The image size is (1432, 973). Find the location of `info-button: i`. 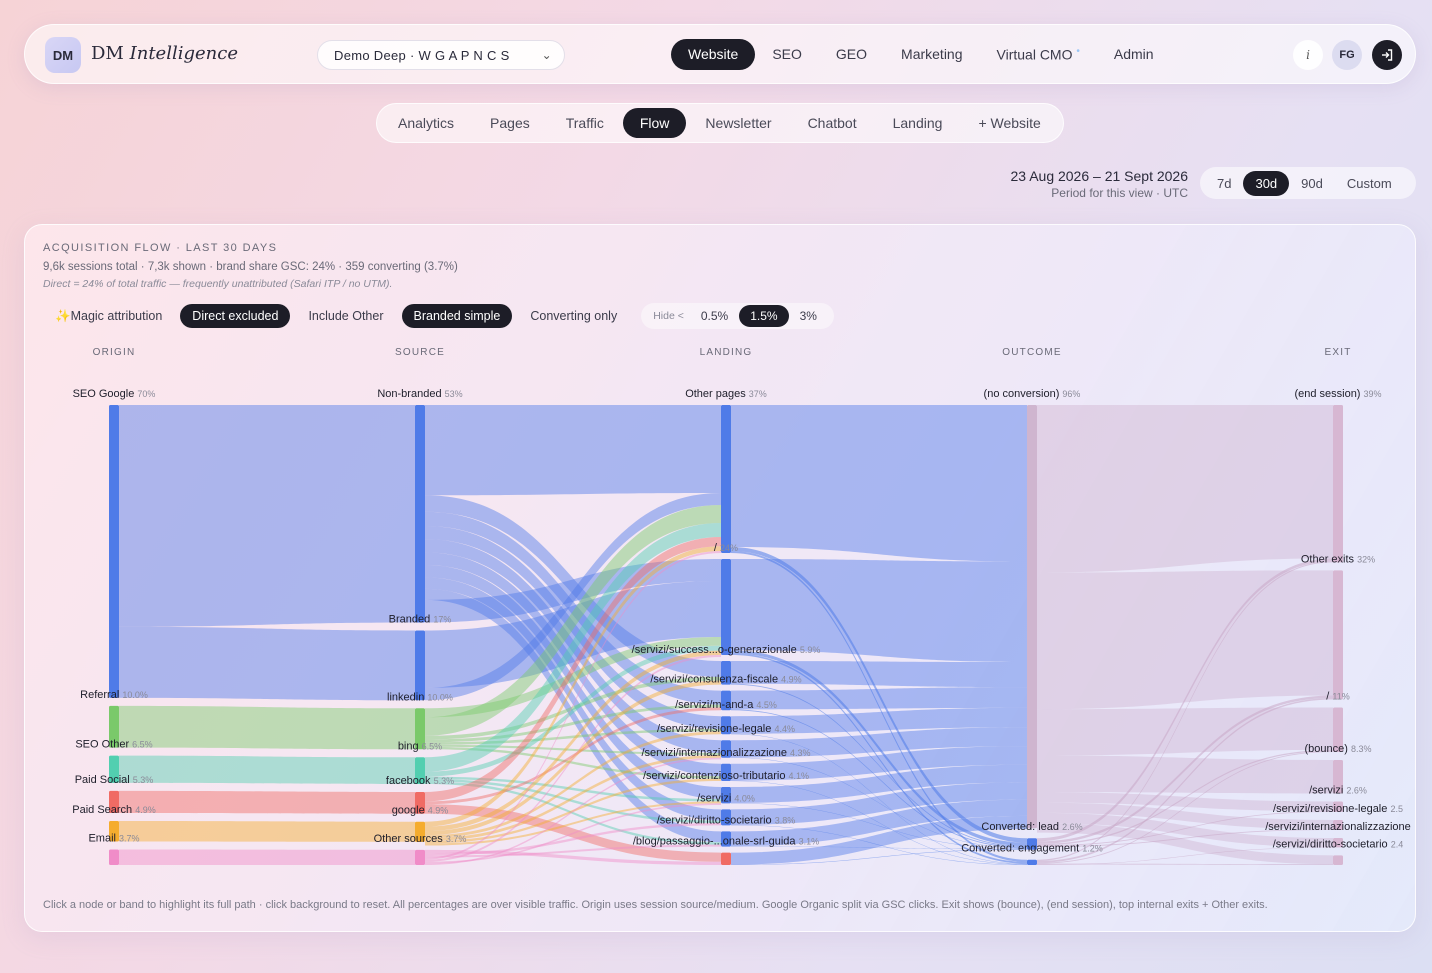

info-button: i is located at coordinates (1308, 55).